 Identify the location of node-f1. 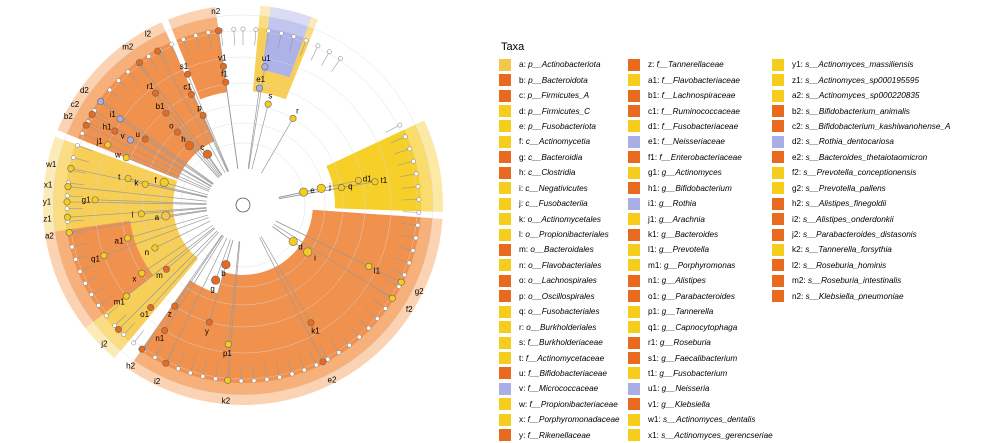
(226, 82).